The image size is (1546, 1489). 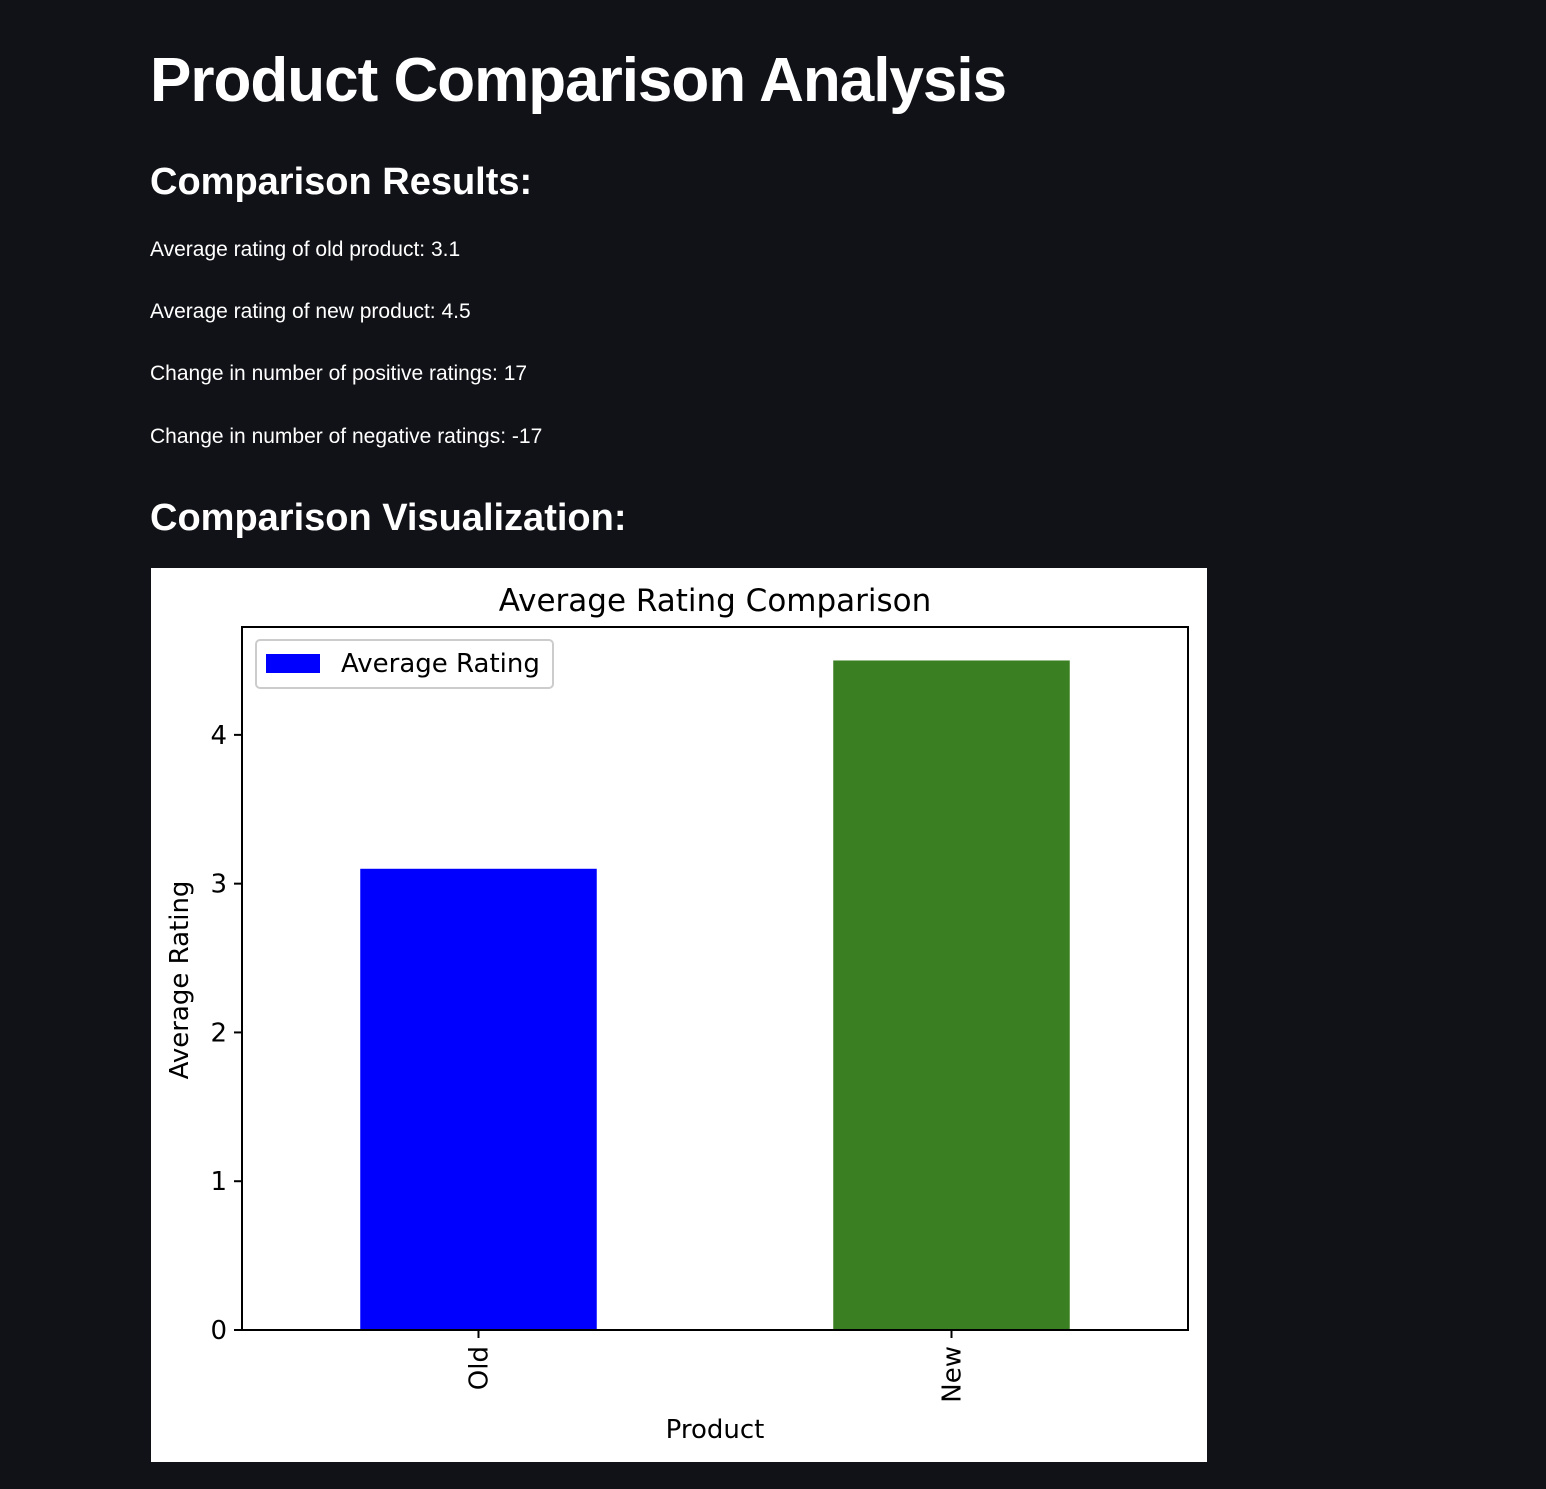 What do you see at coordinates (218, 885) in the screenshot?
I see `y-tick-label: 3` at bounding box center [218, 885].